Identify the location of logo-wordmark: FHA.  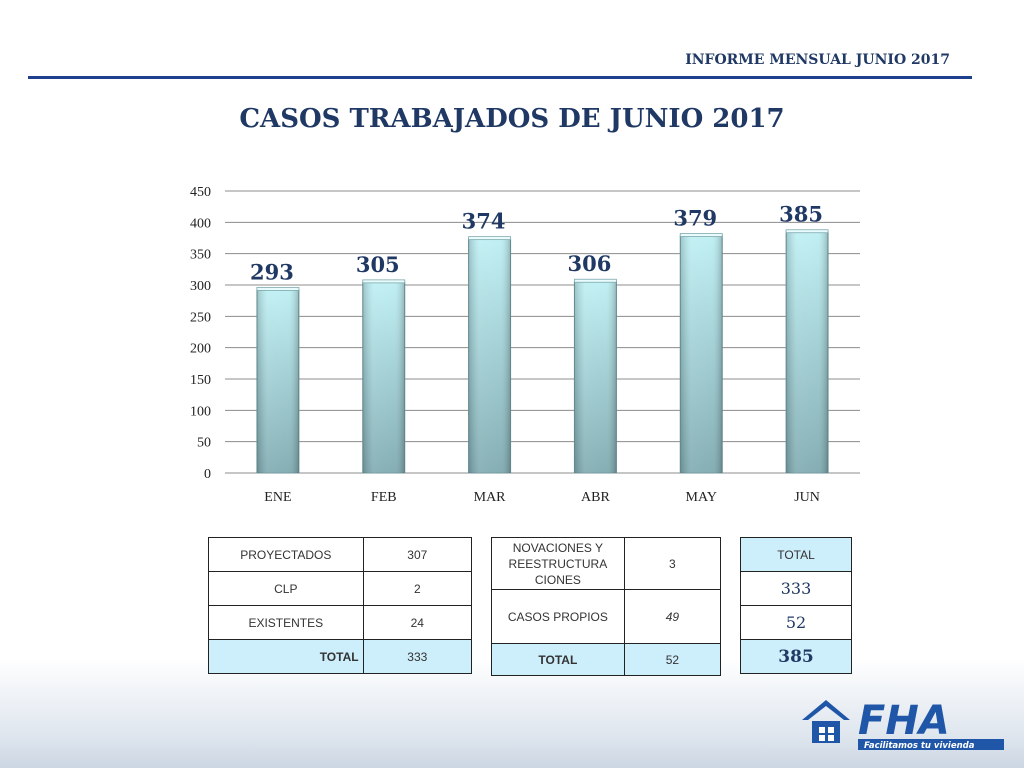
(904, 721).